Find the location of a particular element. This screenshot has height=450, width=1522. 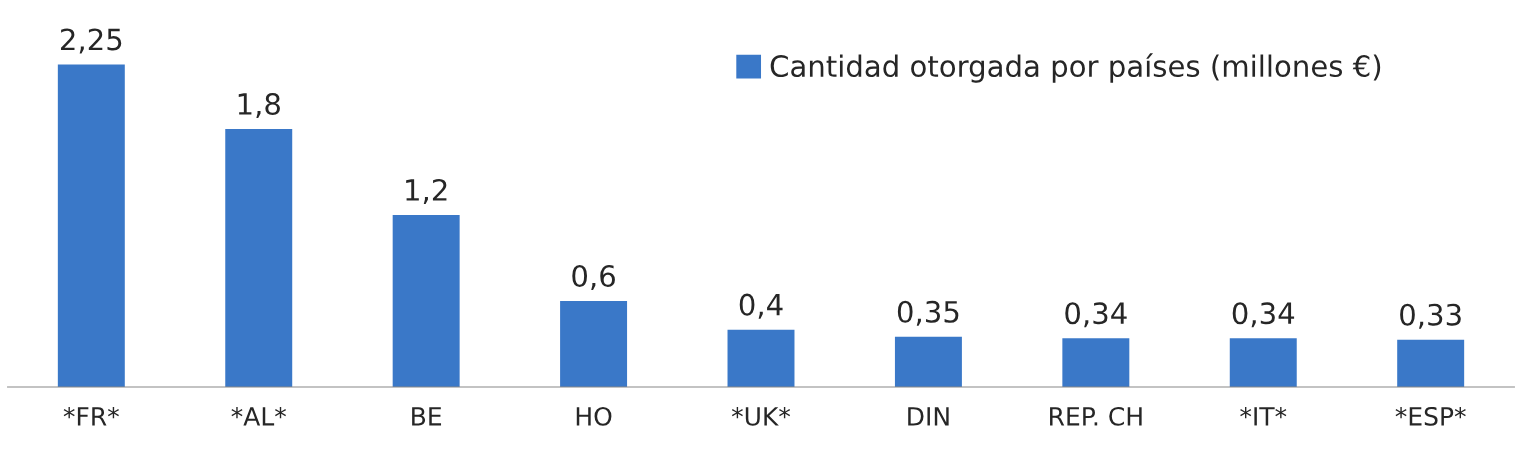

data-label: 2,25 is located at coordinates (91, 41).